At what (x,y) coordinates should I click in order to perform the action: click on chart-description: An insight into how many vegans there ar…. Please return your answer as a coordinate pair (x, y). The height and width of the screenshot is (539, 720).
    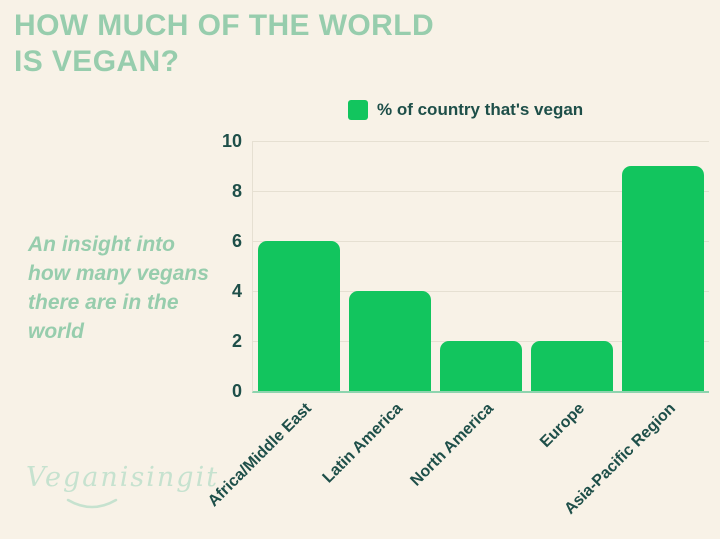
    Looking at the image, I should click on (133, 288).